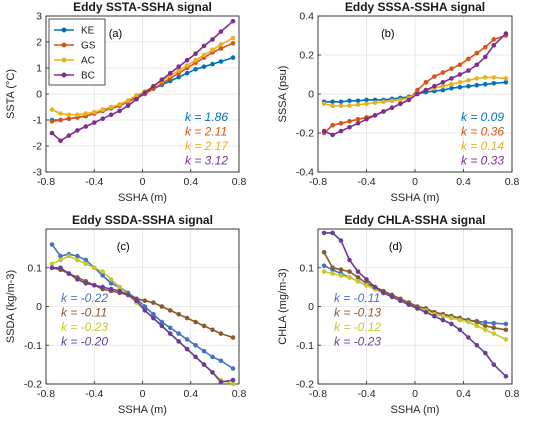 The image size is (550, 424). Describe the element at coordinates (142, 410) in the screenshot. I see `x-axis-label: SSHA (m)` at that location.